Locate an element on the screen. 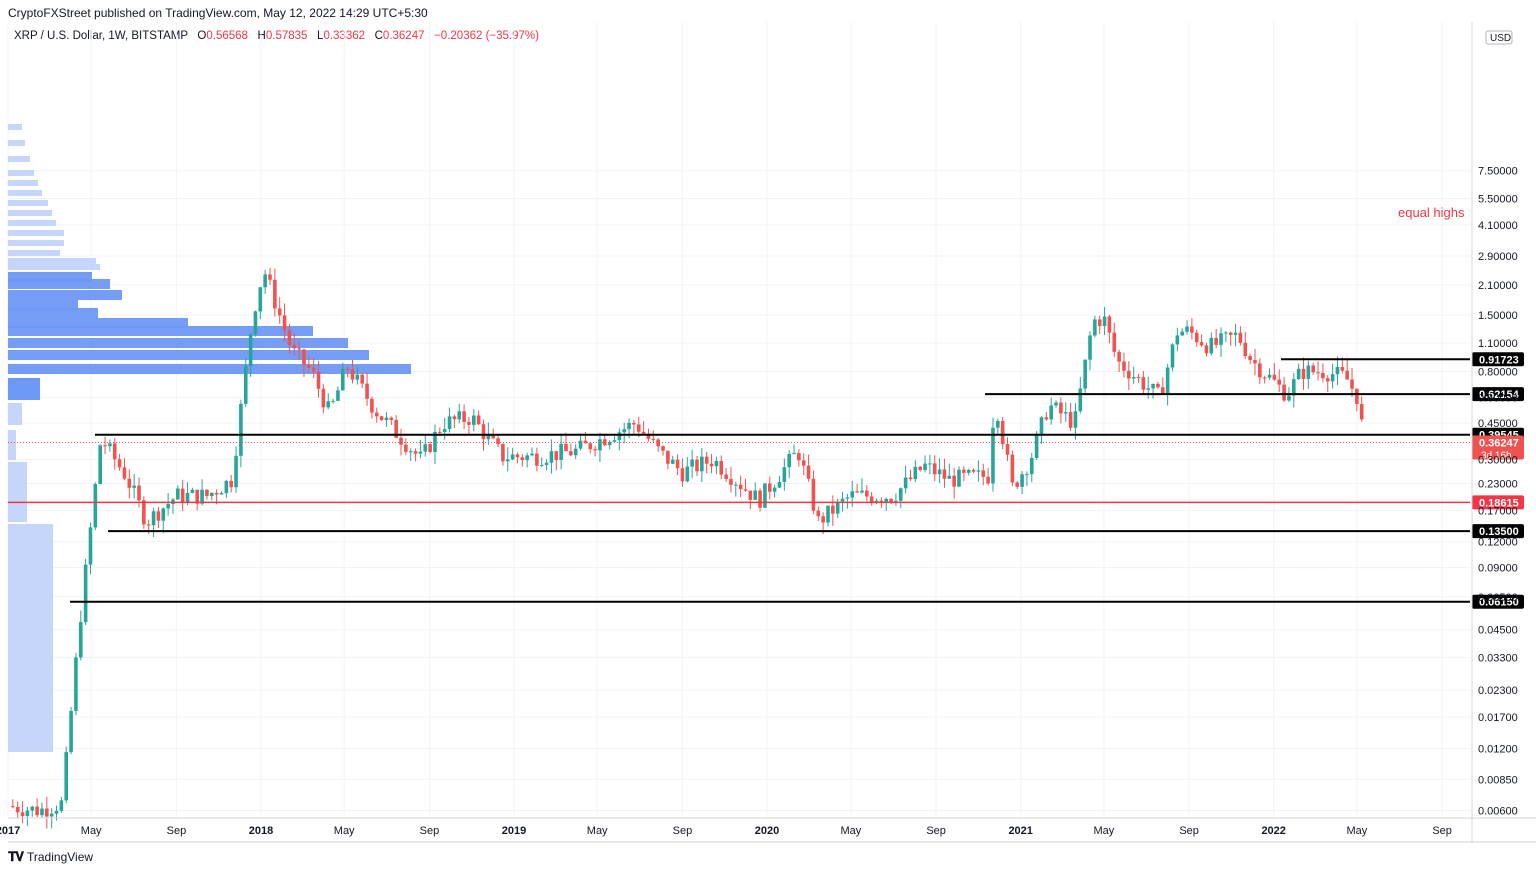  close-value: 0.36247 is located at coordinates (403, 36).